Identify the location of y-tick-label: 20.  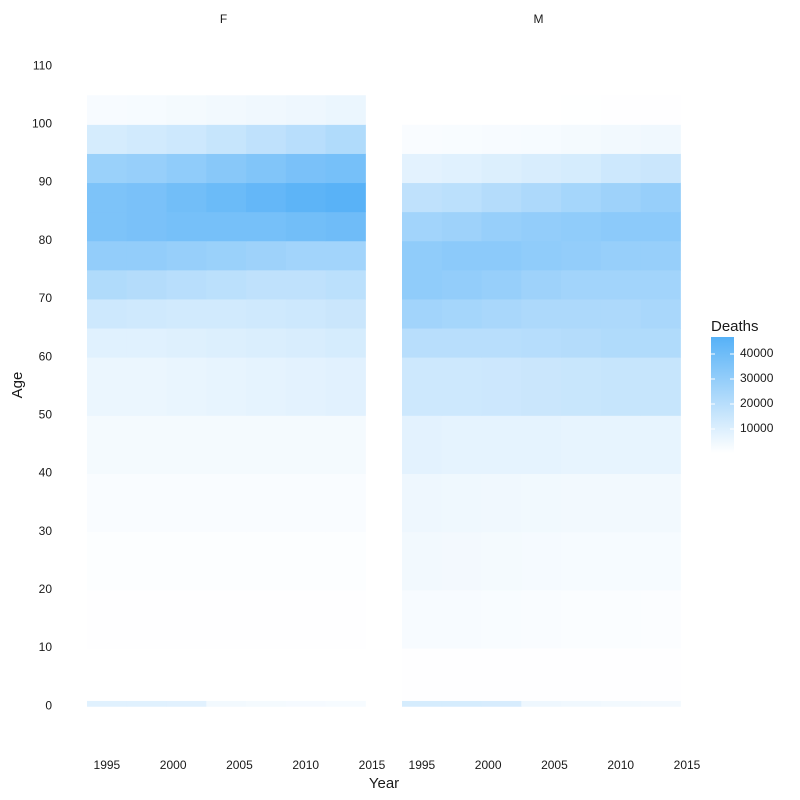
(46, 589).